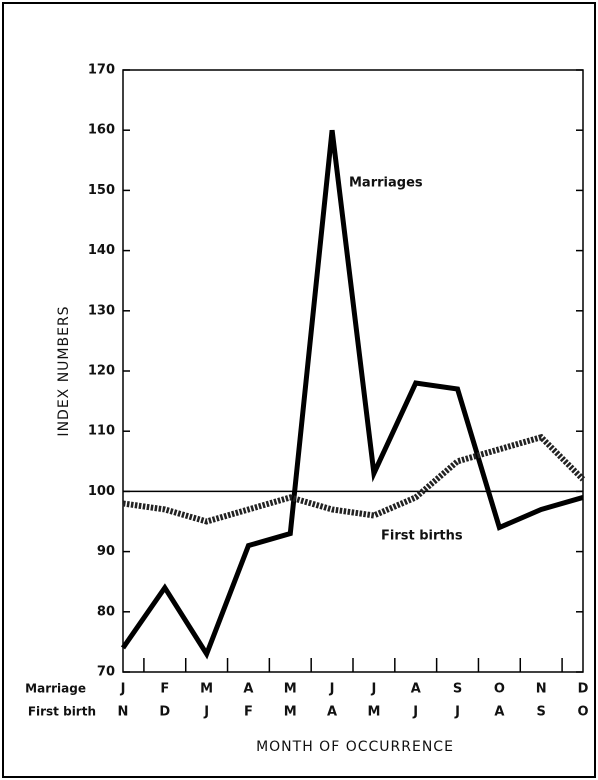 This screenshot has height=780, width=598. I want to click on x-axis-label: MONTH OF OCCURRENCE, so click(355, 747).